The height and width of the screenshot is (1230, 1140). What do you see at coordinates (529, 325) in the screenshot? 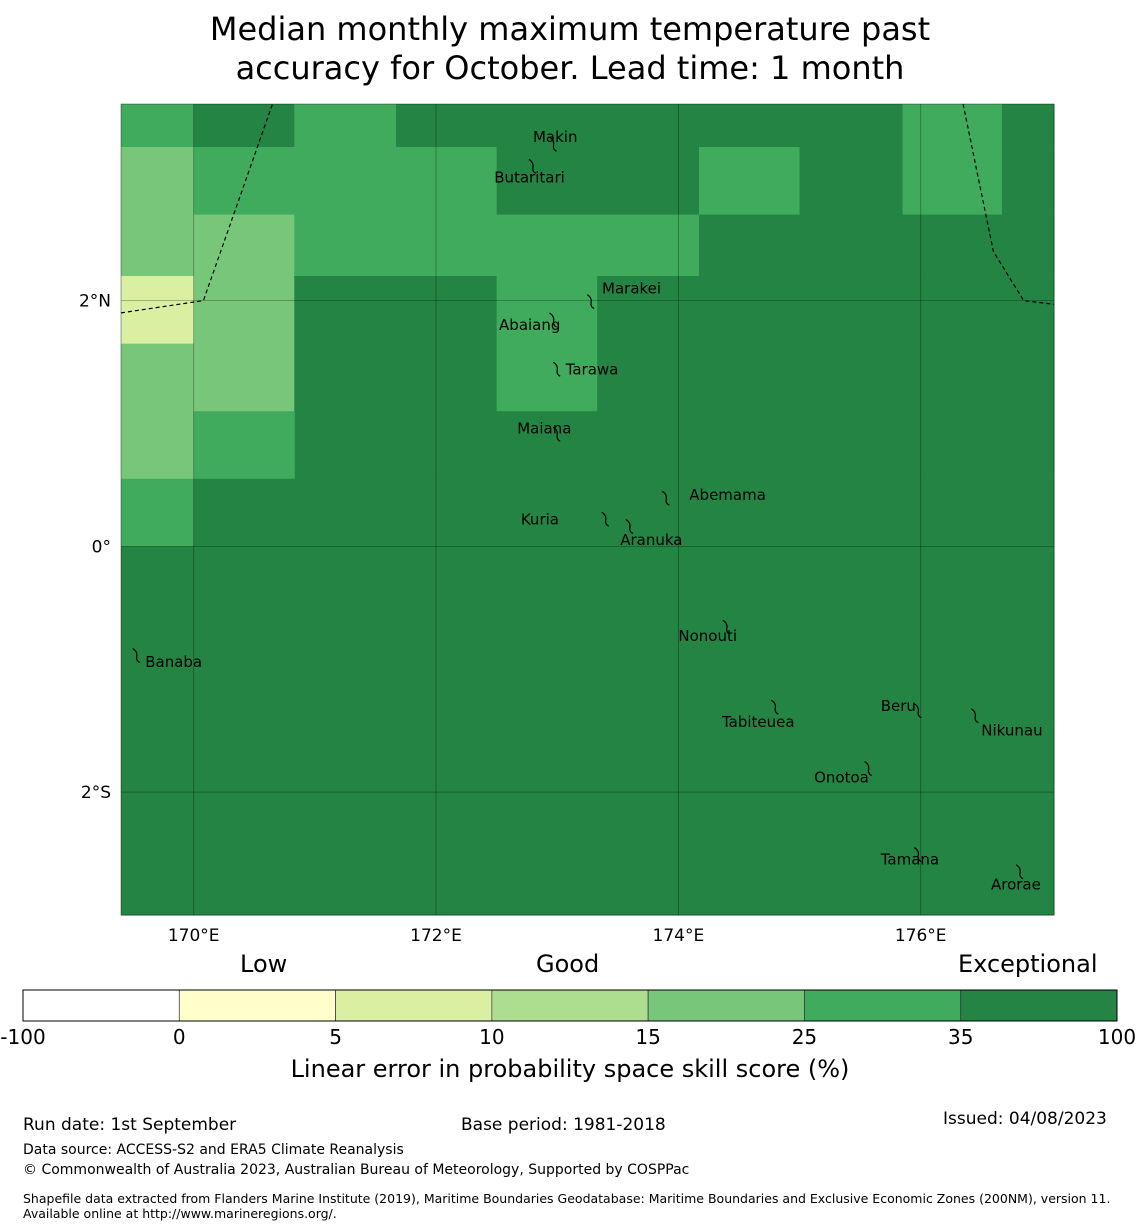
I see `island-label-abaiang: Abaiang` at bounding box center [529, 325].